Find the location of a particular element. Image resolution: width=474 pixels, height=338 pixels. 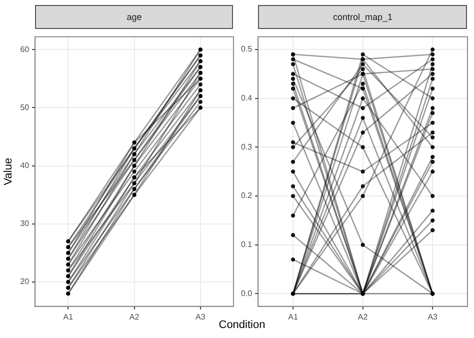

y-tick-label: 50 is located at coordinates (25, 107).